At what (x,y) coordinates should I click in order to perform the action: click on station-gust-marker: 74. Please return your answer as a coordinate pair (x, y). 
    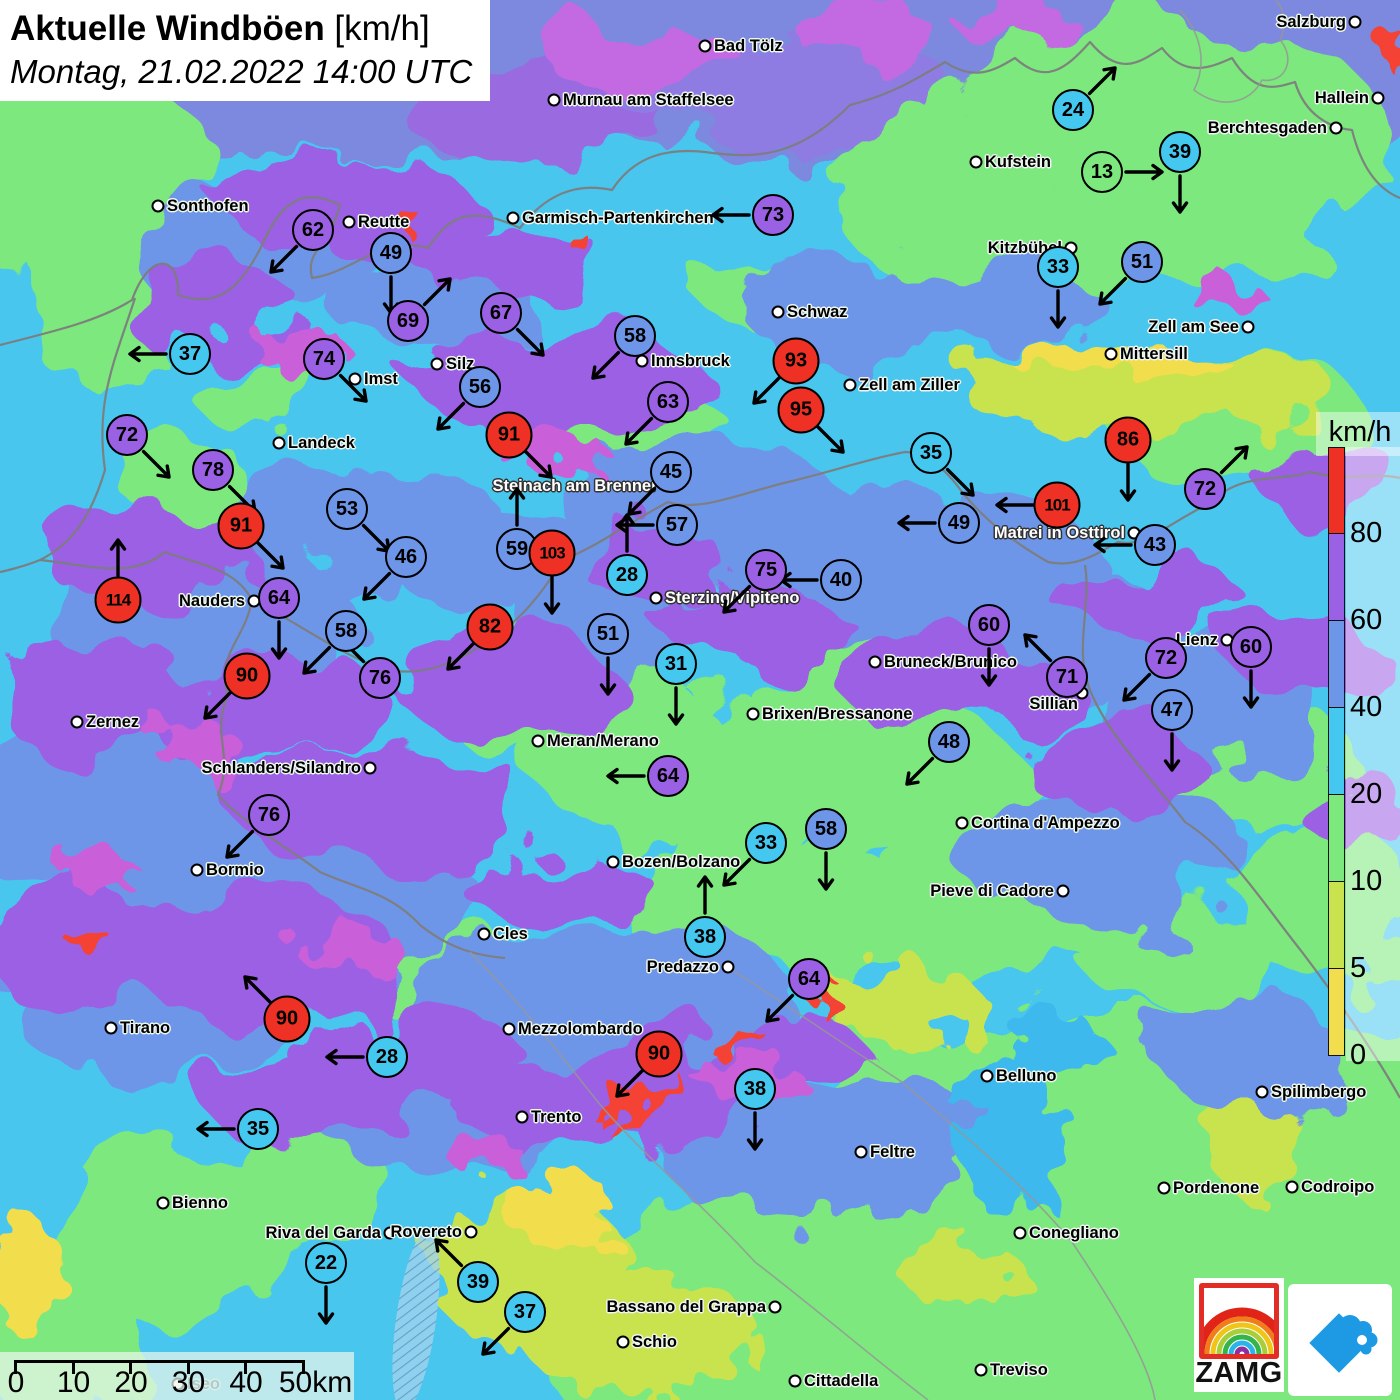
    Looking at the image, I should click on (324, 359).